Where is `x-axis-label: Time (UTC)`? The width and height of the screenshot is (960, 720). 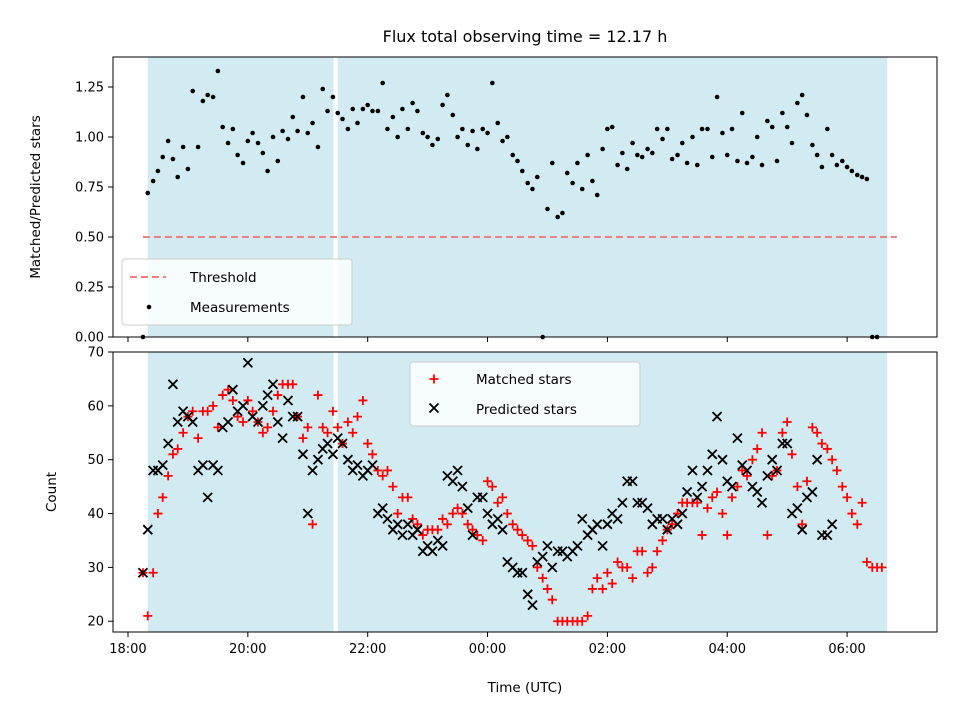
x-axis-label: Time (UTC) is located at coordinates (525, 688).